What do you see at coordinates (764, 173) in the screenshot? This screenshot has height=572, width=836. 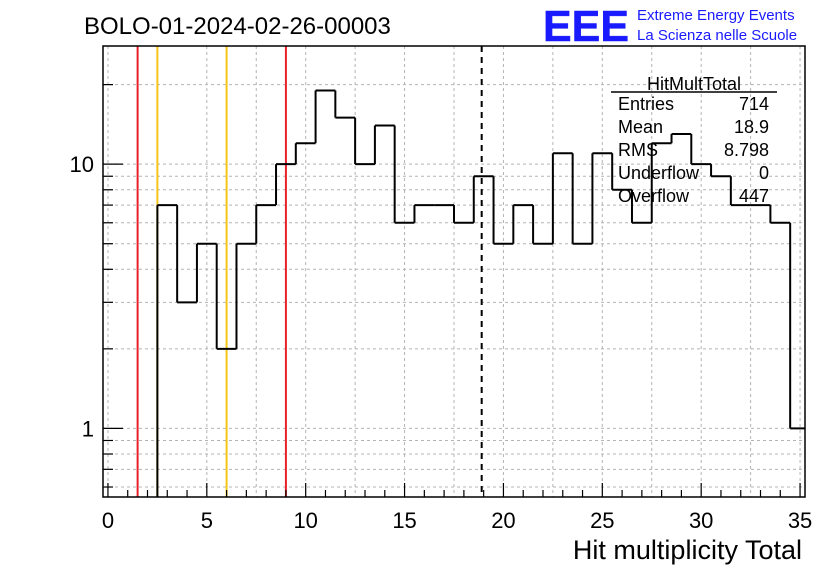 I see `stats-value: 0` at bounding box center [764, 173].